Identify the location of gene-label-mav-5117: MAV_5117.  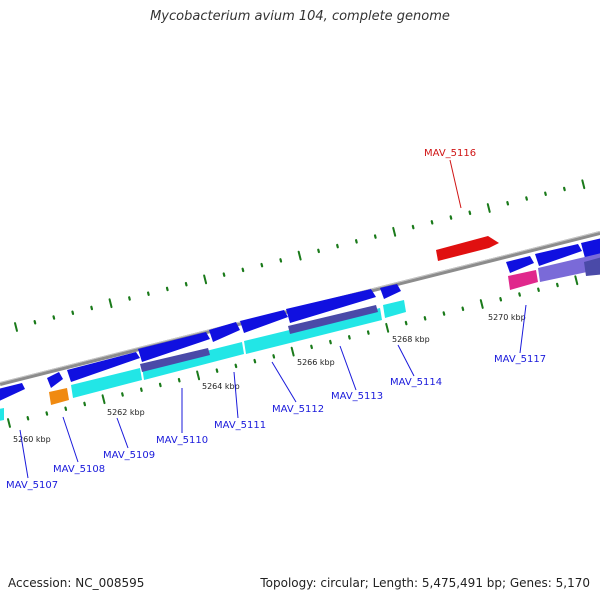
(520, 359).